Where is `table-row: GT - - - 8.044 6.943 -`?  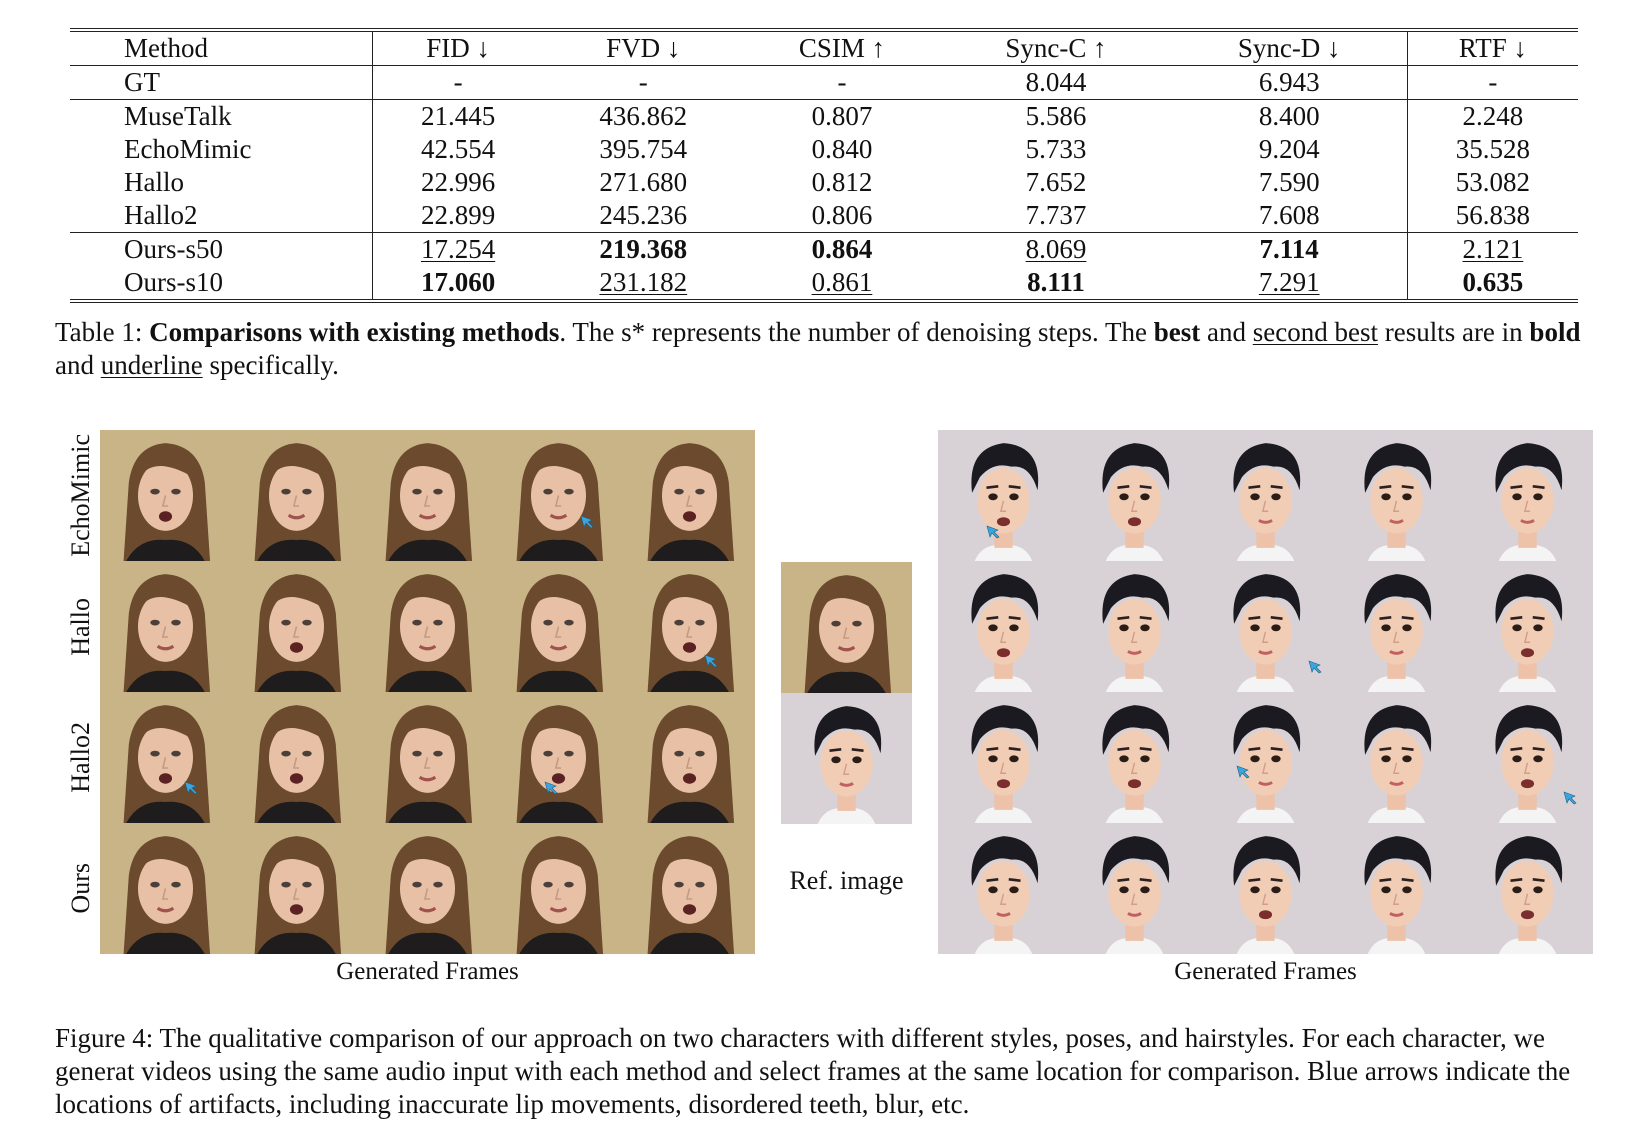 table-row: GT - - - 8.044 6.943 - is located at coordinates (824, 82).